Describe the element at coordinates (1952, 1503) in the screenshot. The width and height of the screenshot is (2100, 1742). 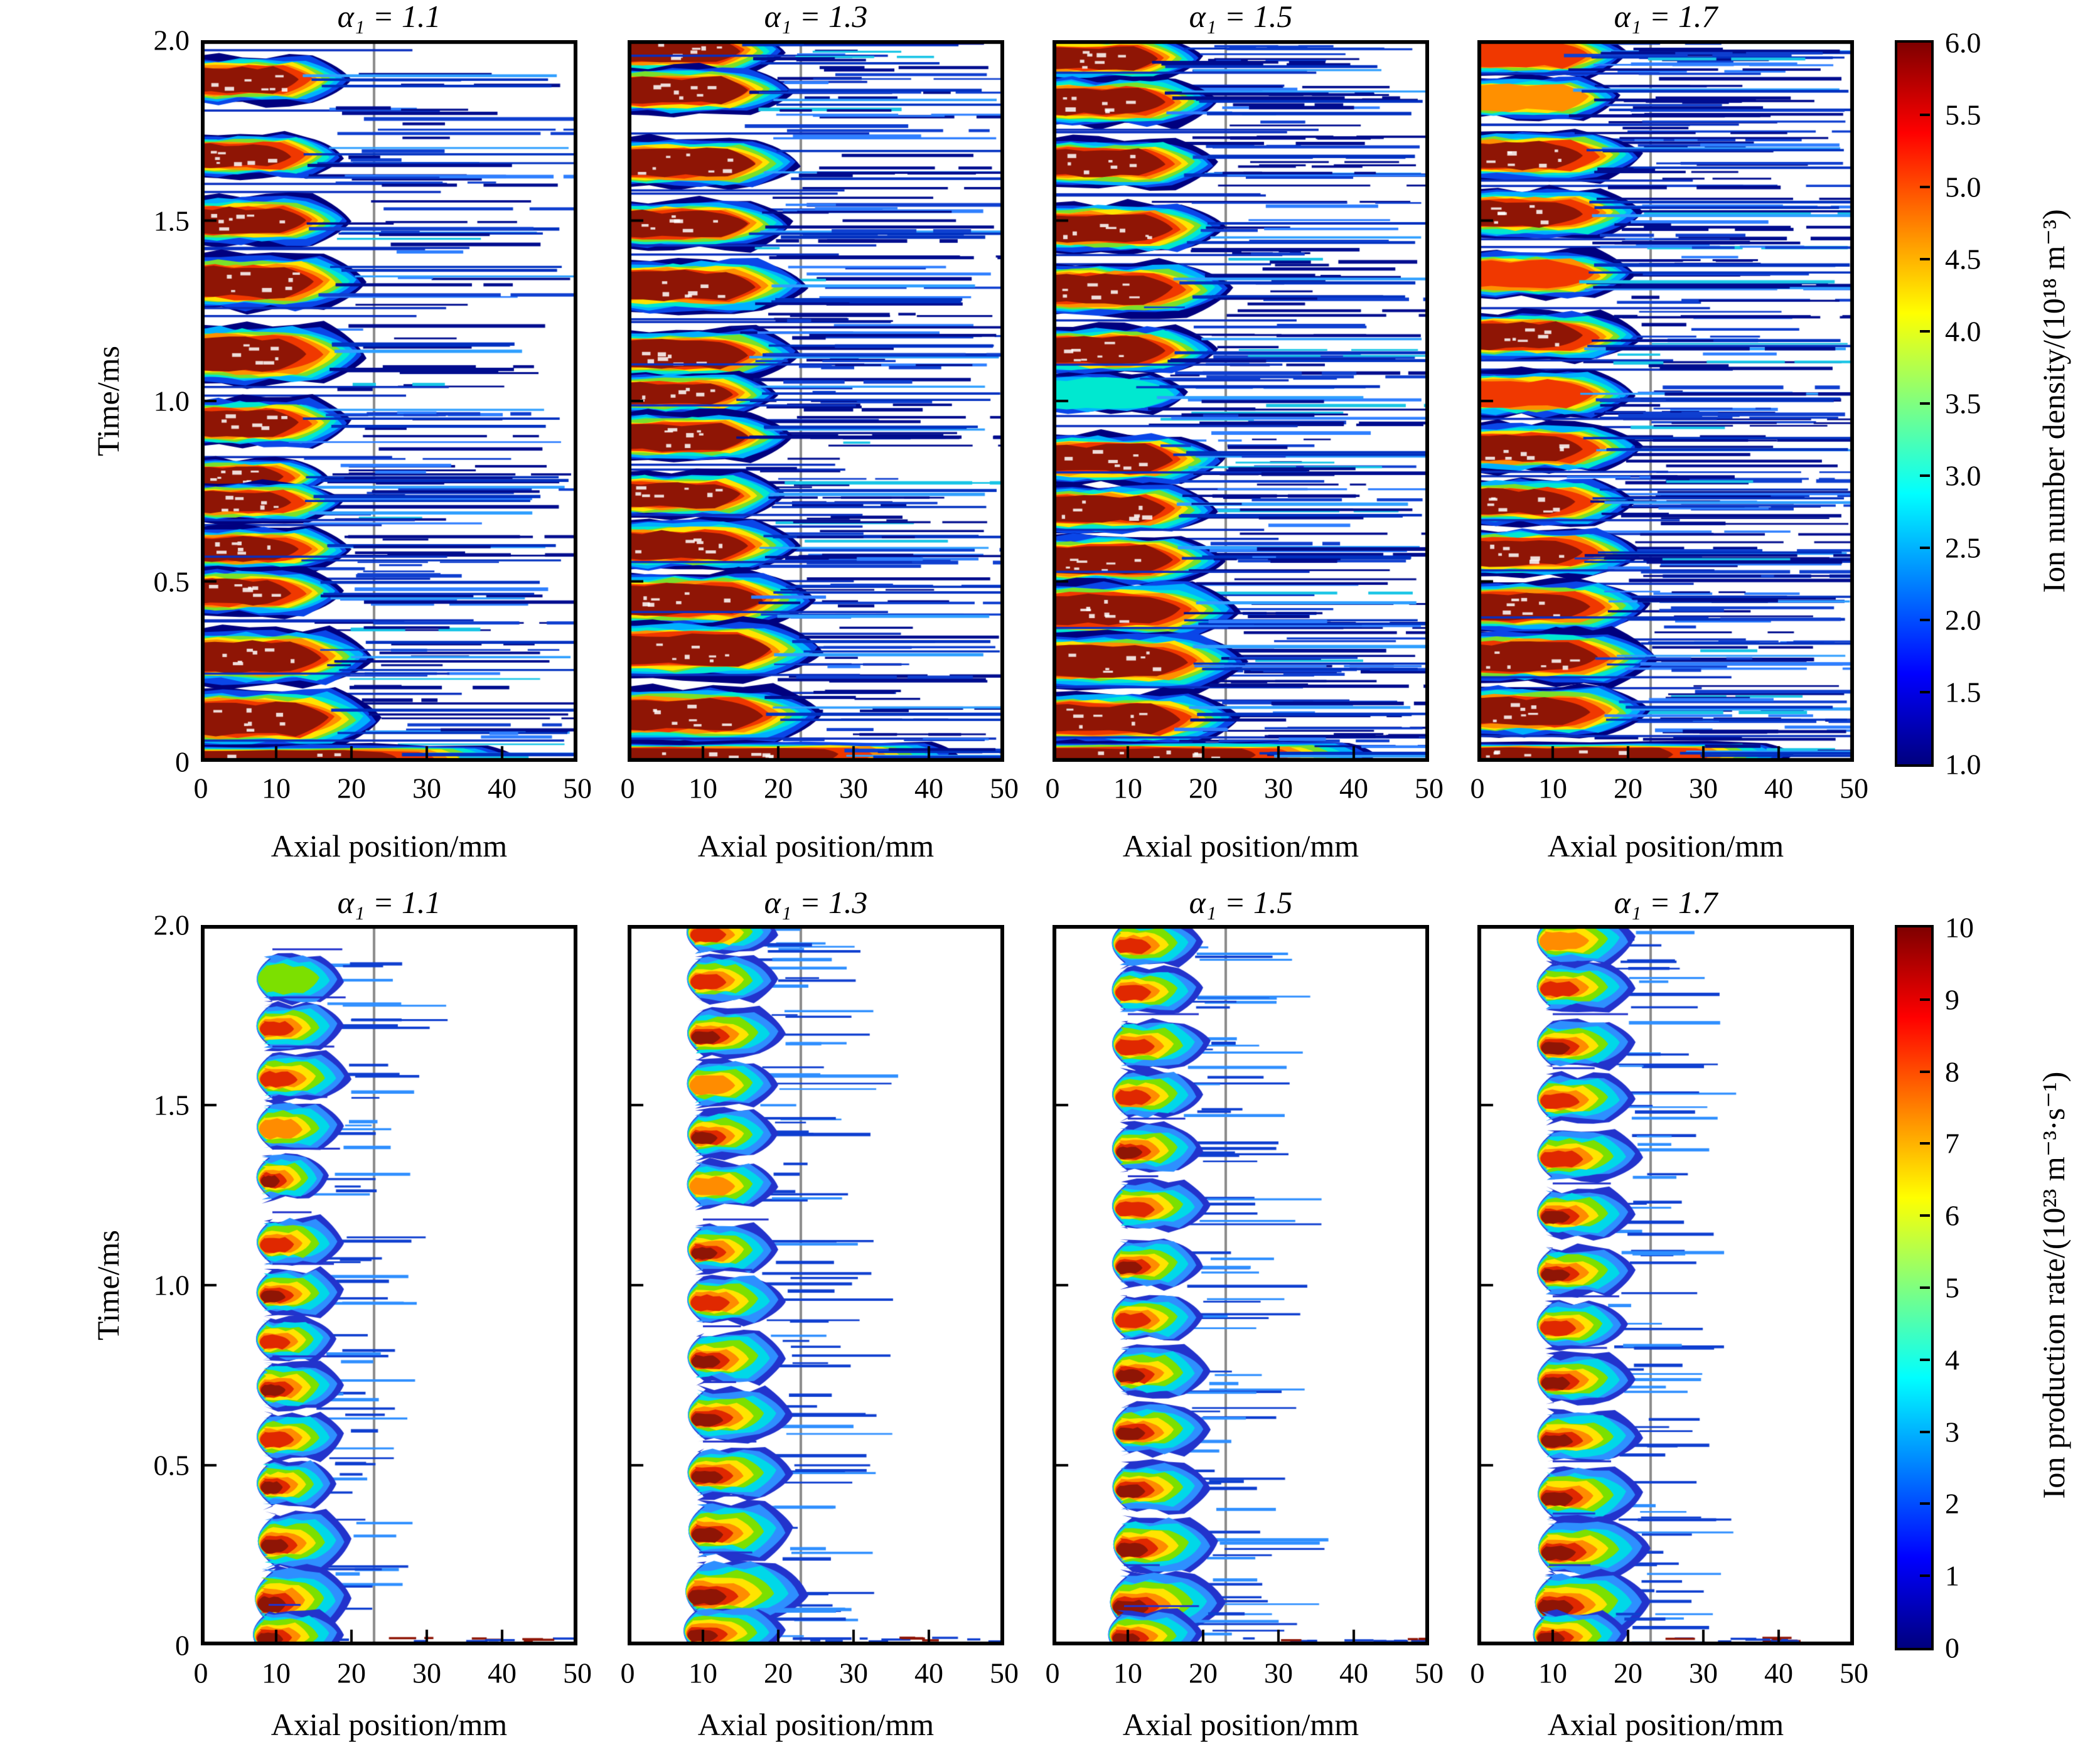
I see `colorbar-tick-label: 2` at that location.